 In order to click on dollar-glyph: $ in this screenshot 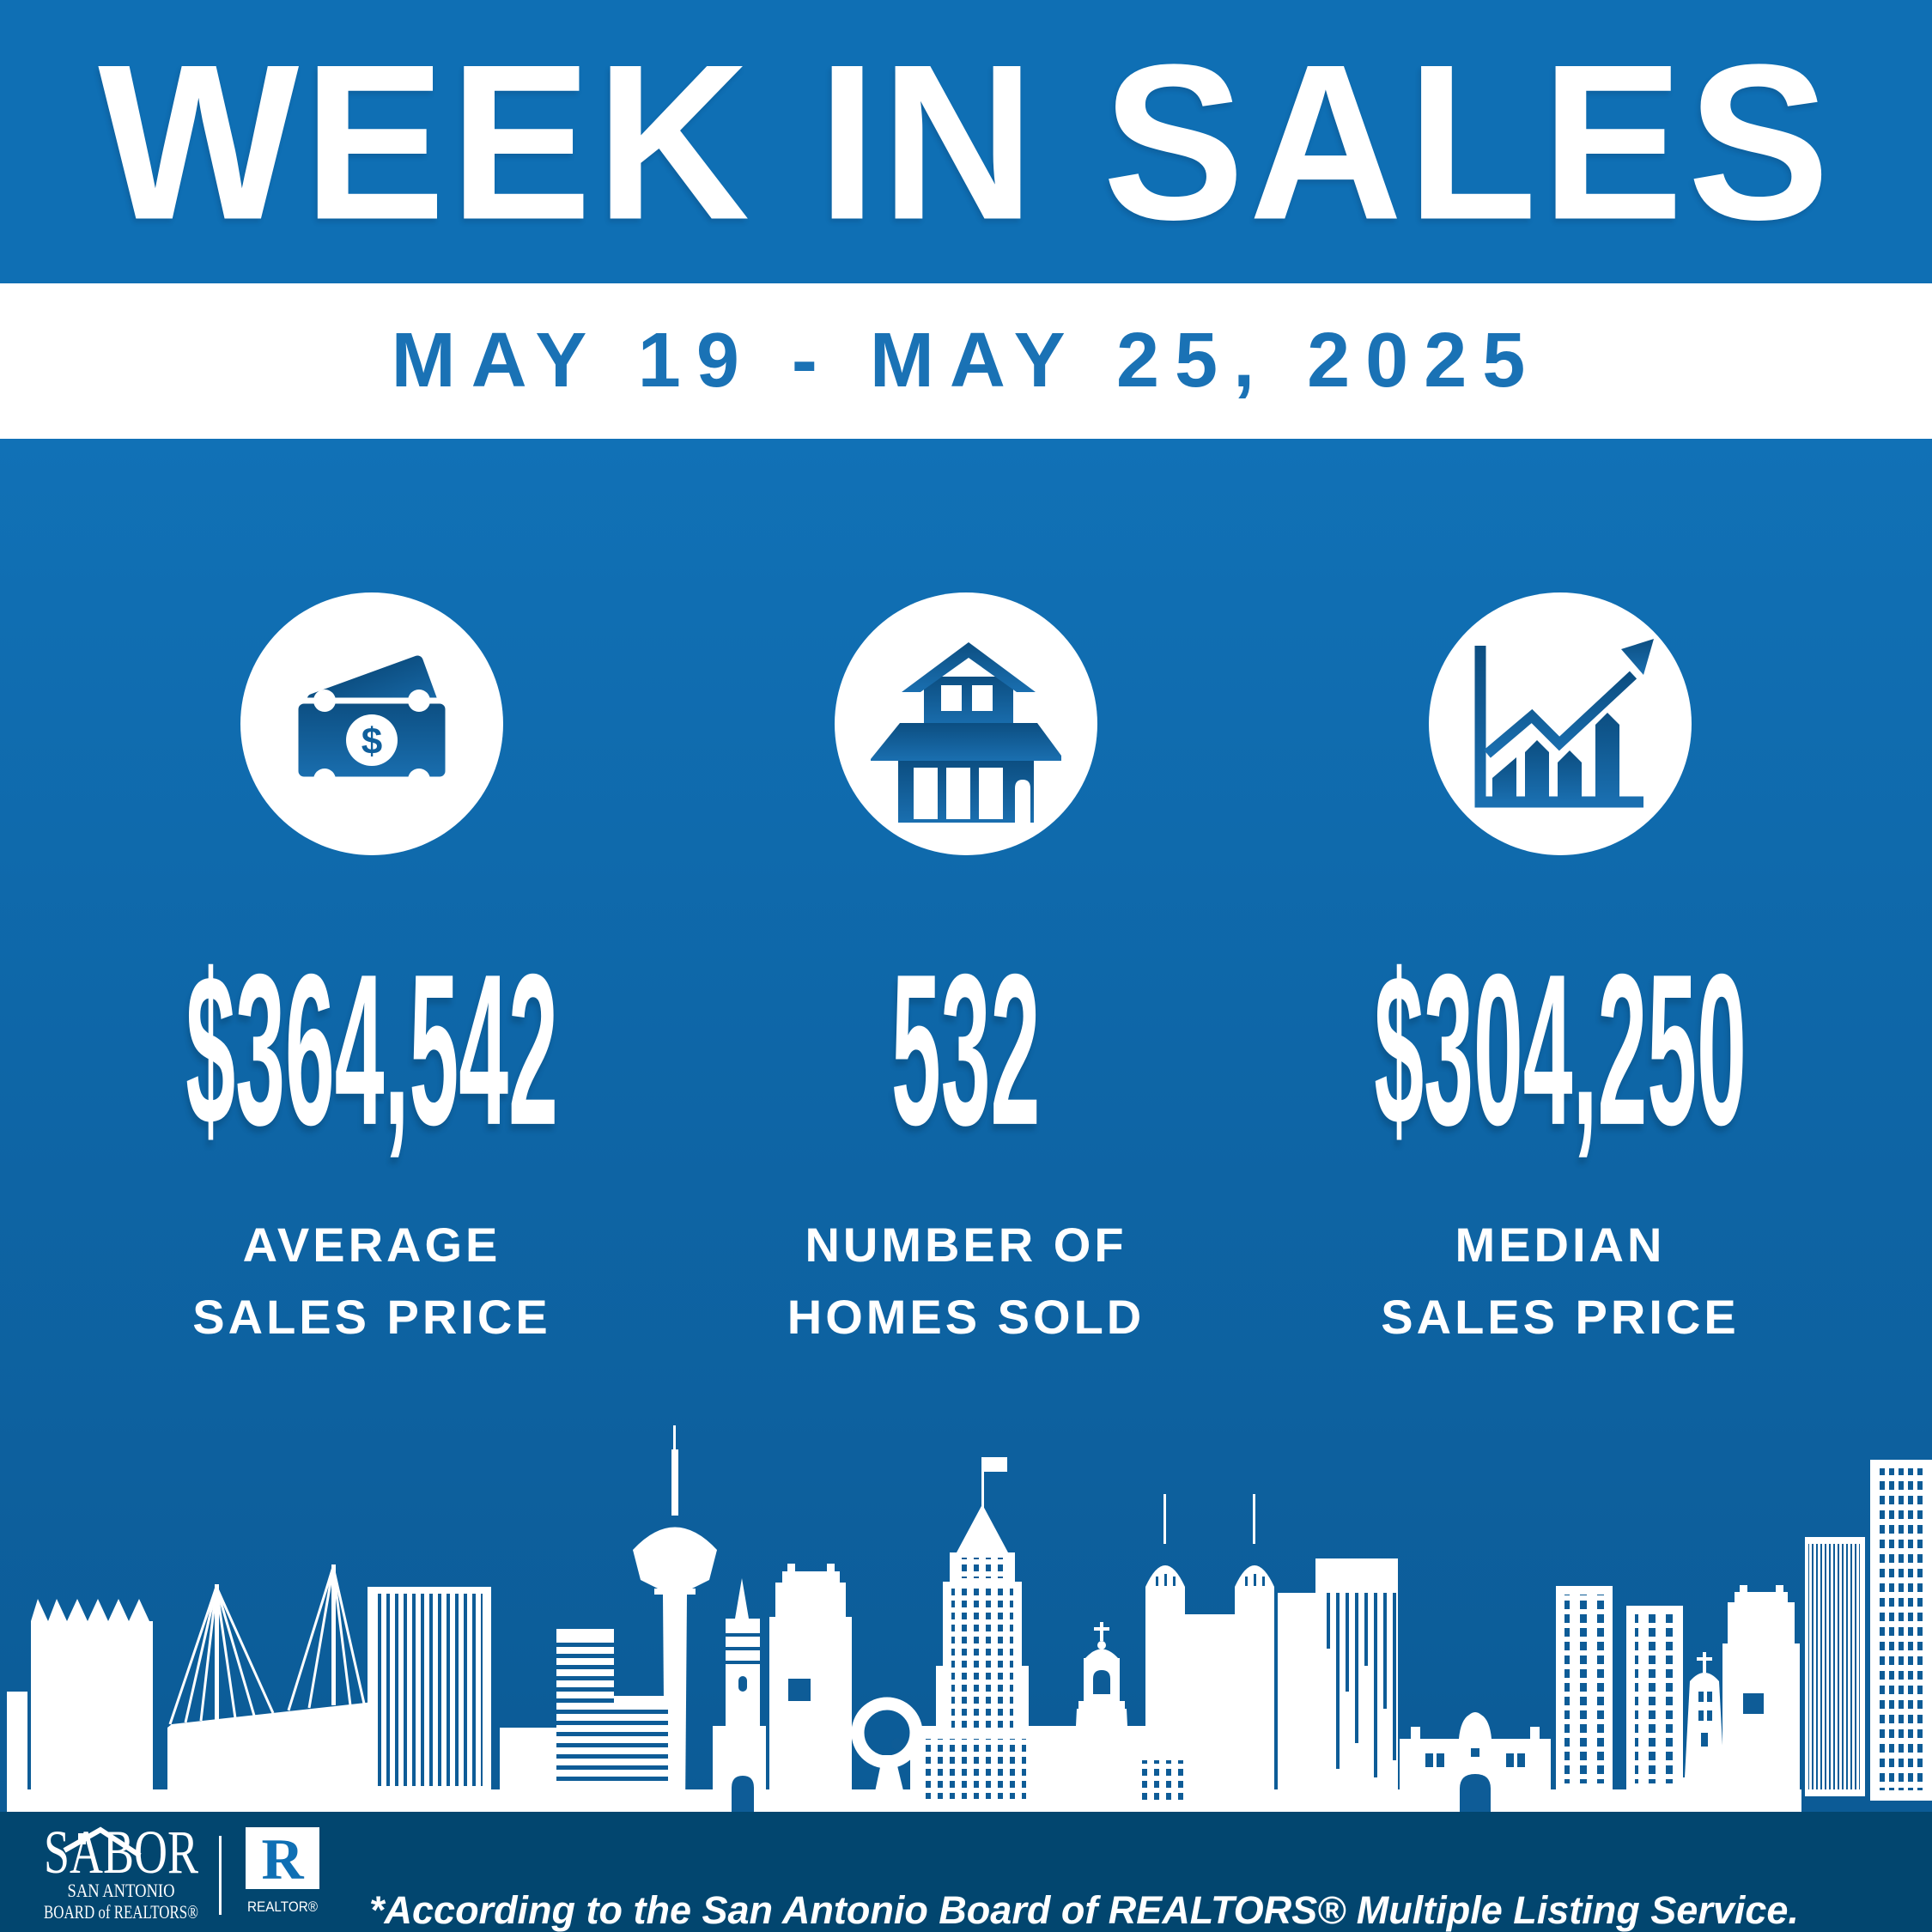, I will do `click(371, 741)`.